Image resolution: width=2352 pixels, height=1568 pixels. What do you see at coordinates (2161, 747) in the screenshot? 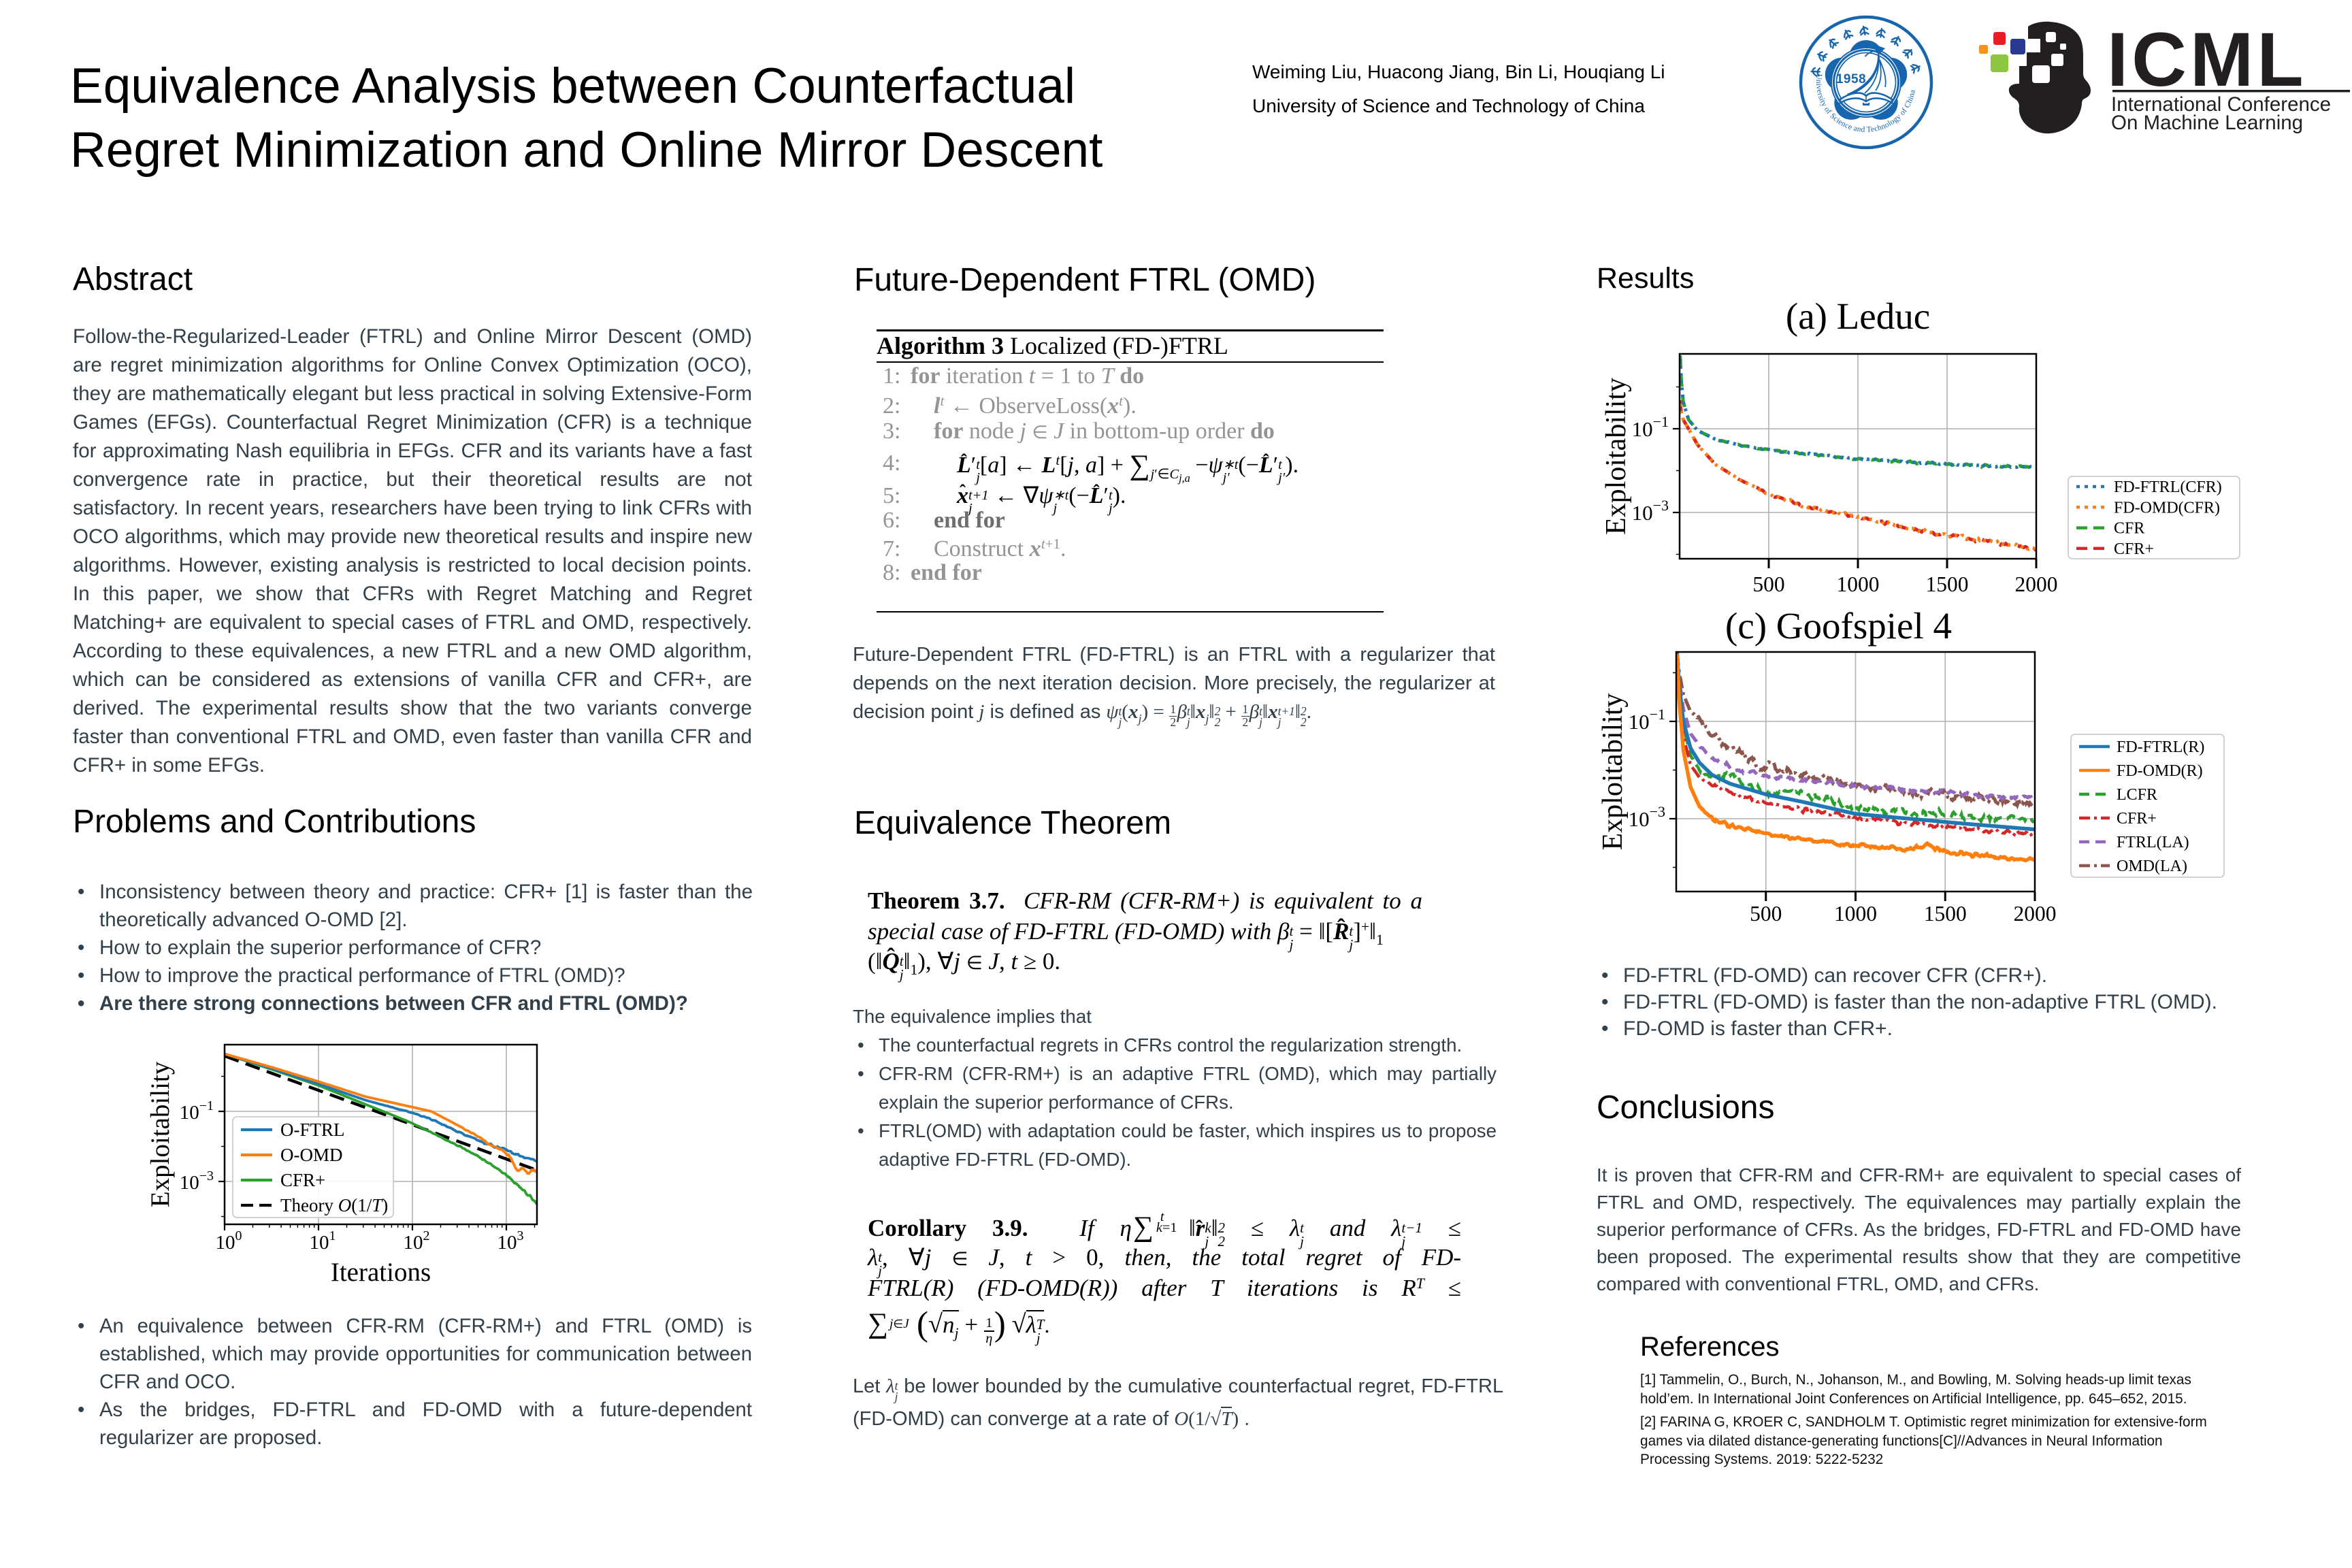
I see `svg-text: FD-FTRL(R)` at bounding box center [2161, 747].